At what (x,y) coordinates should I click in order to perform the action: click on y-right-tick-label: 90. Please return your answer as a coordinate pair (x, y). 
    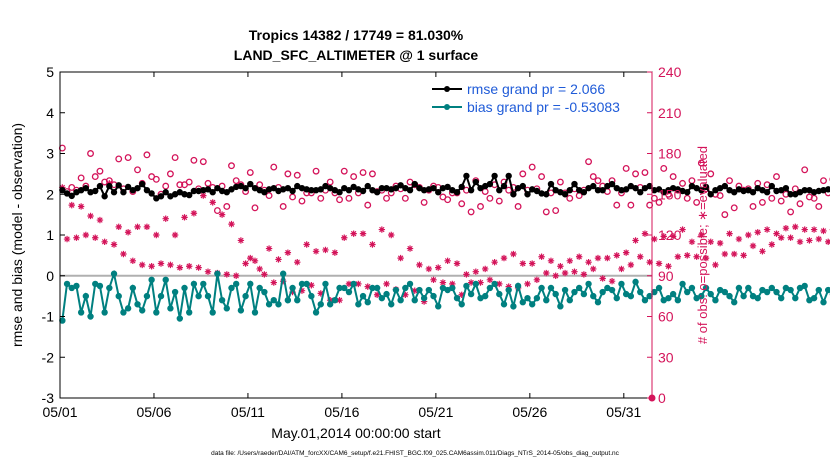
    Looking at the image, I should click on (666, 276).